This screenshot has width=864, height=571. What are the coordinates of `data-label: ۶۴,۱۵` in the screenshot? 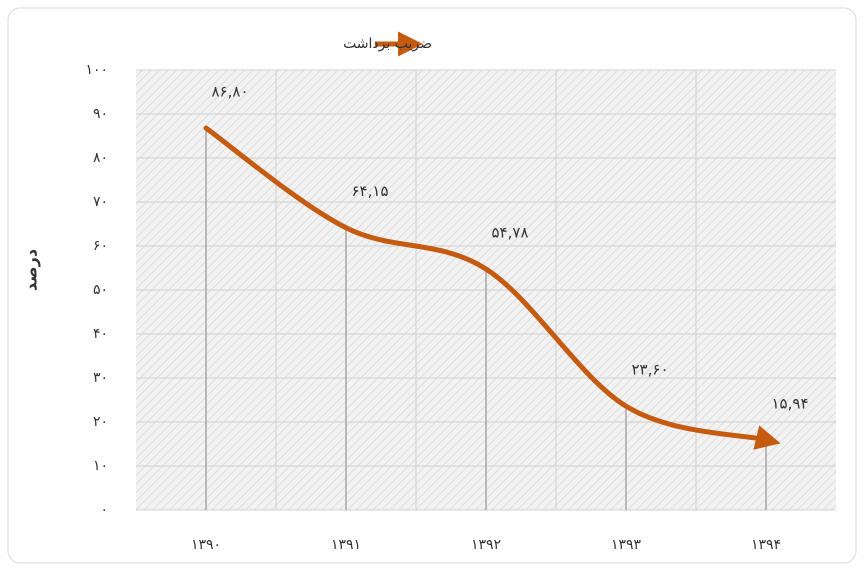 It's located at (370, 191).